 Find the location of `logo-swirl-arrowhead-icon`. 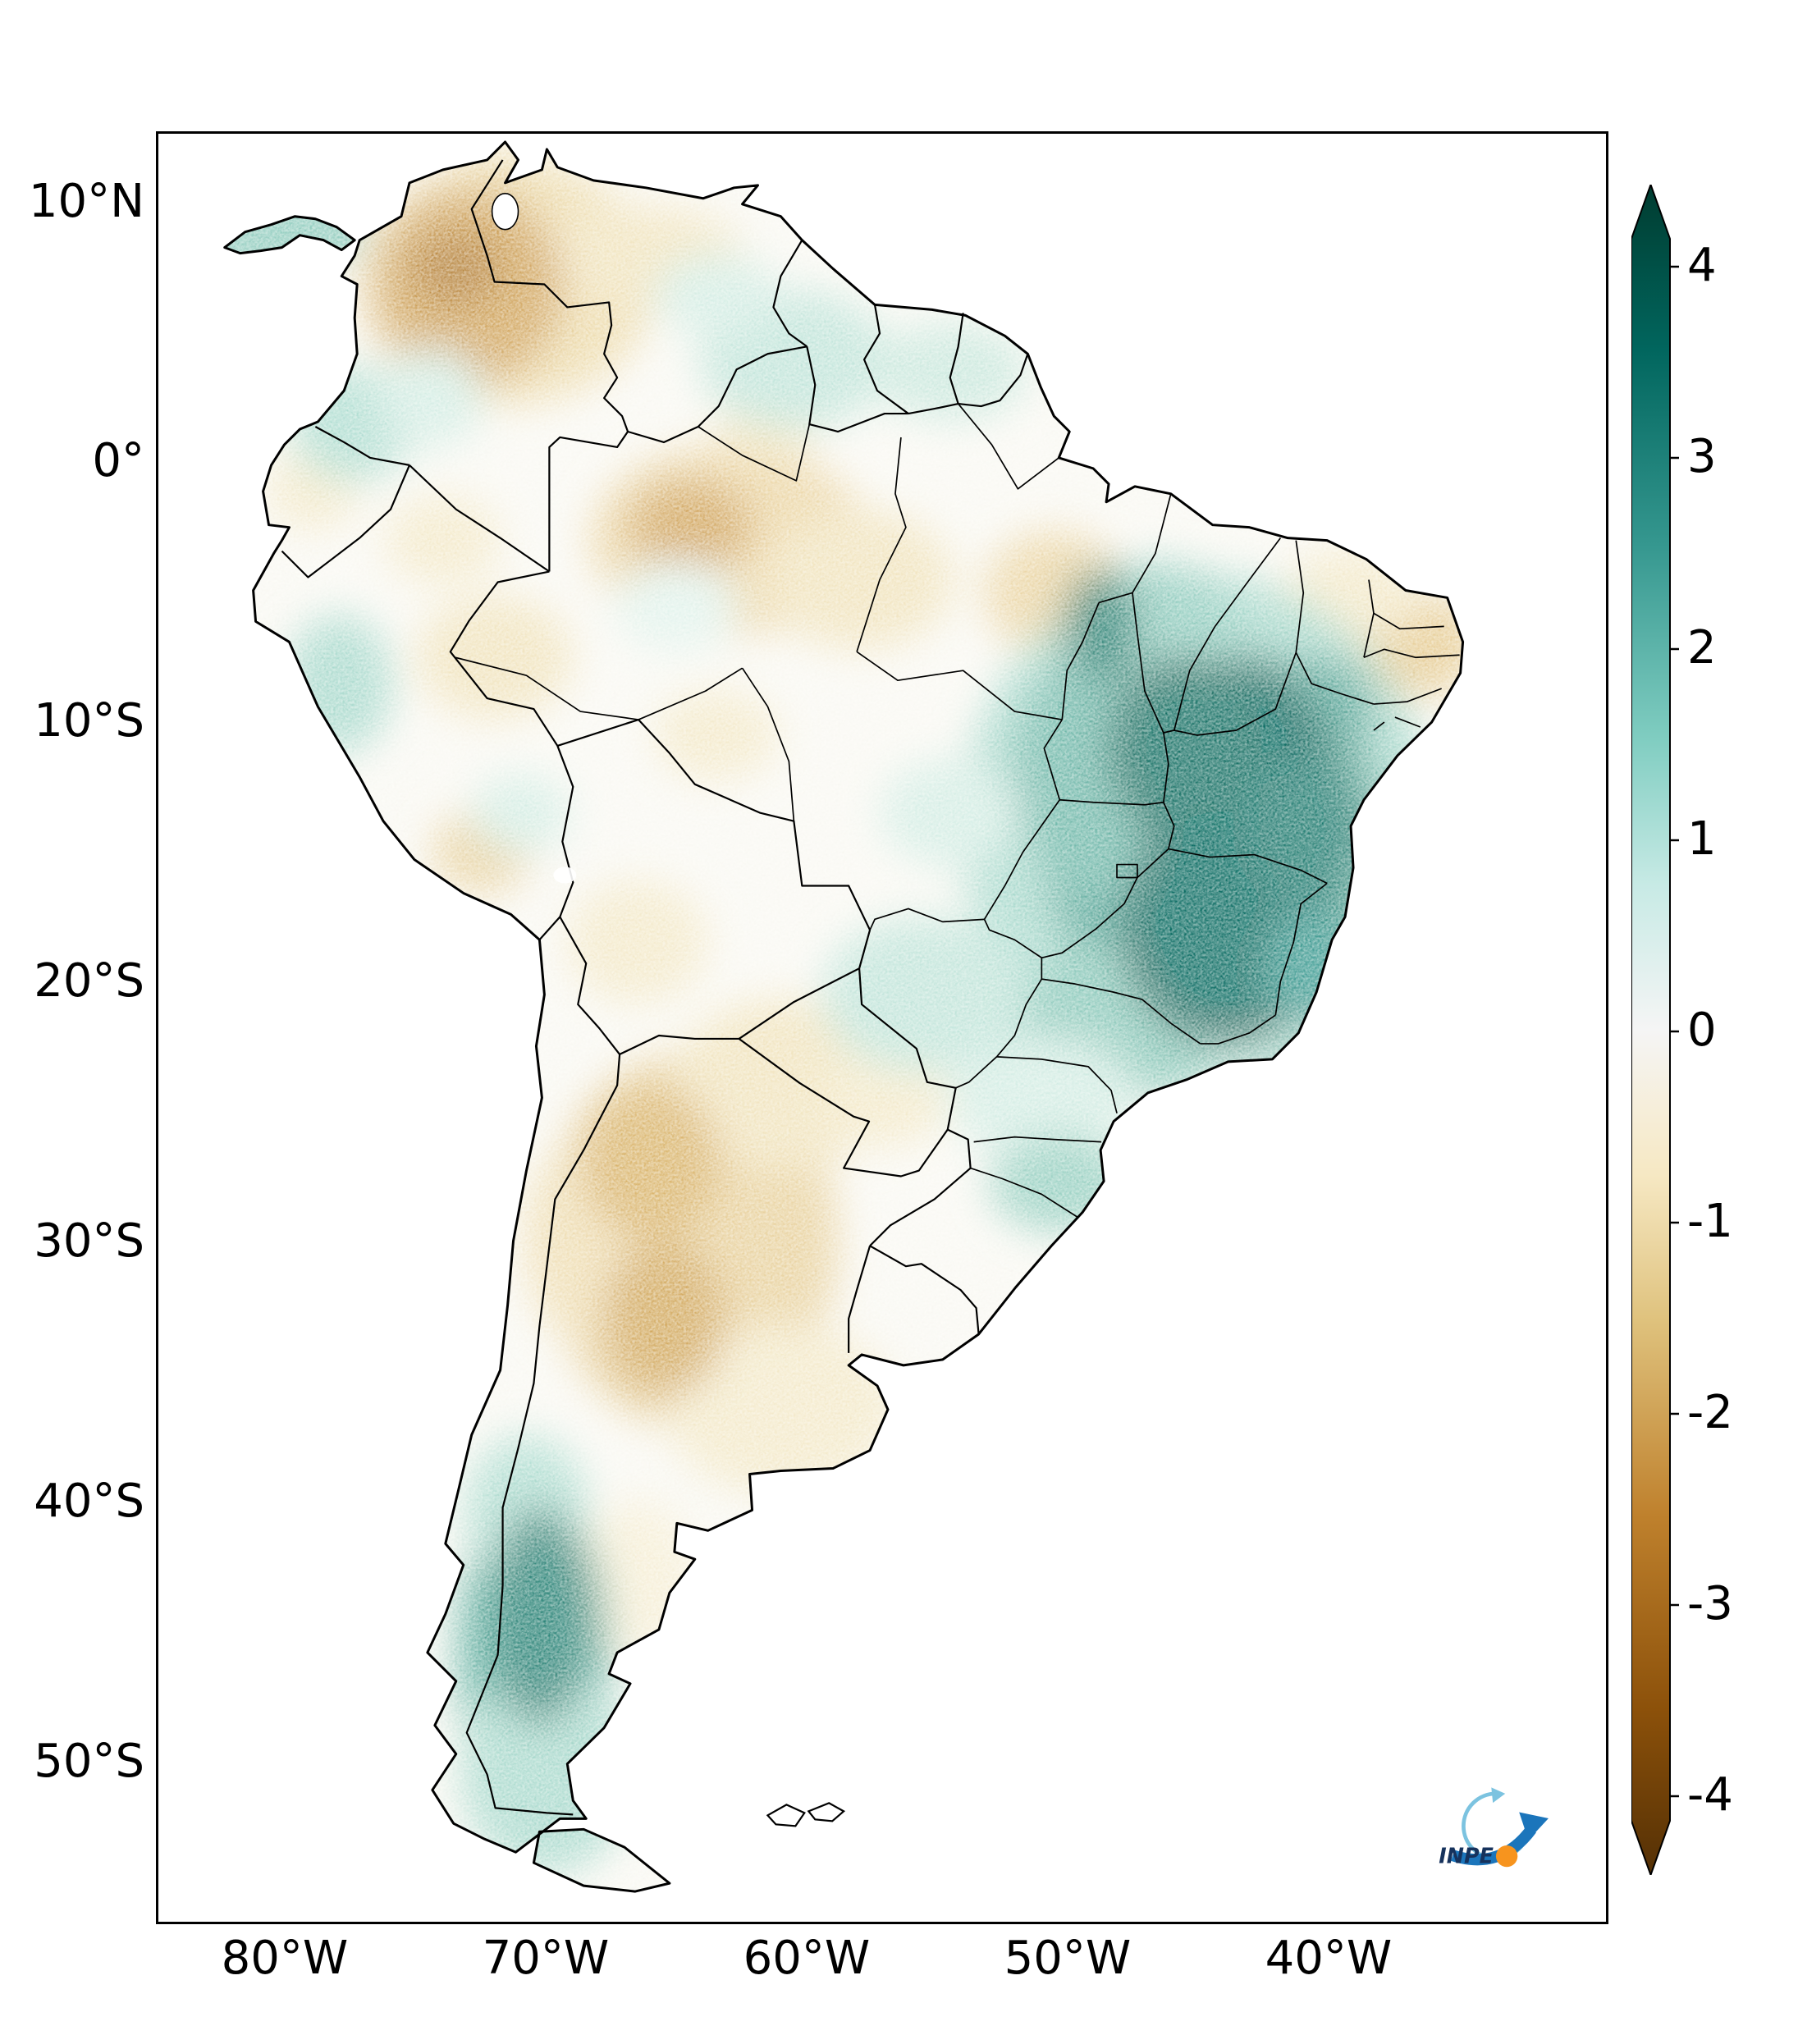

logo-swirl-arrowhead-icon is located at coordinates (1498, 1795).